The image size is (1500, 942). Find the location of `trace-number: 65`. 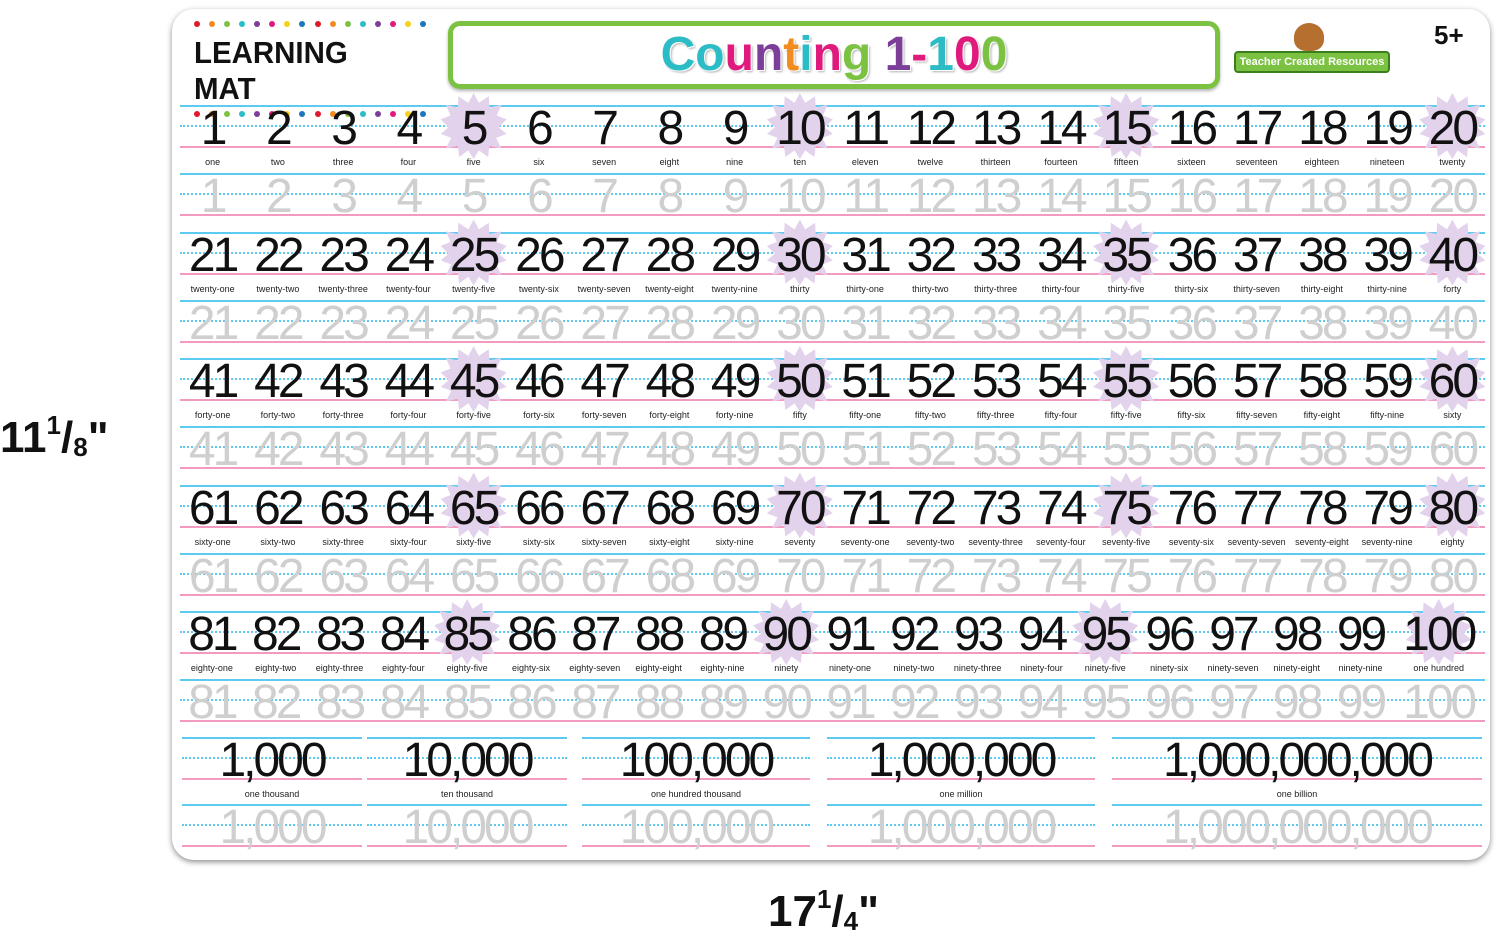

trace-number: 65 is located at coordinates (474, 576).